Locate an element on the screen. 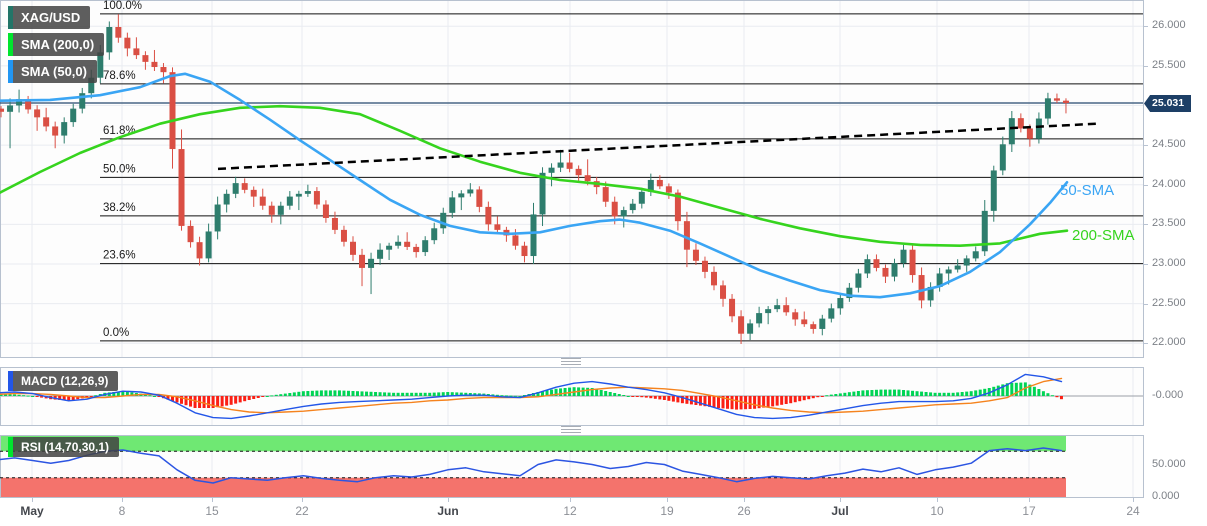 This screenshot has height=526, width=1207. time-axis-label: 24 is located at coordinates (1133, 511).